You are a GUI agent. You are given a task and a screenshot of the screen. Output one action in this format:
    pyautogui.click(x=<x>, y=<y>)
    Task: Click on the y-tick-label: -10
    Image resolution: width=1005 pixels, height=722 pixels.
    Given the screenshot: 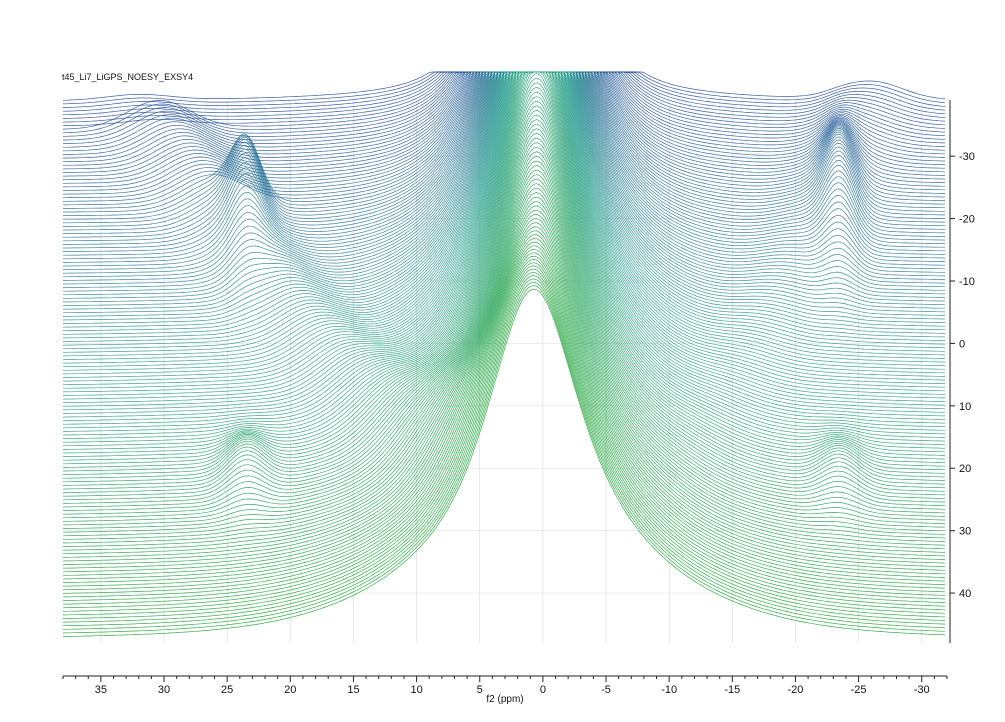 What is the action you would take?
    pyautogui.click(x=967, y=282)
    